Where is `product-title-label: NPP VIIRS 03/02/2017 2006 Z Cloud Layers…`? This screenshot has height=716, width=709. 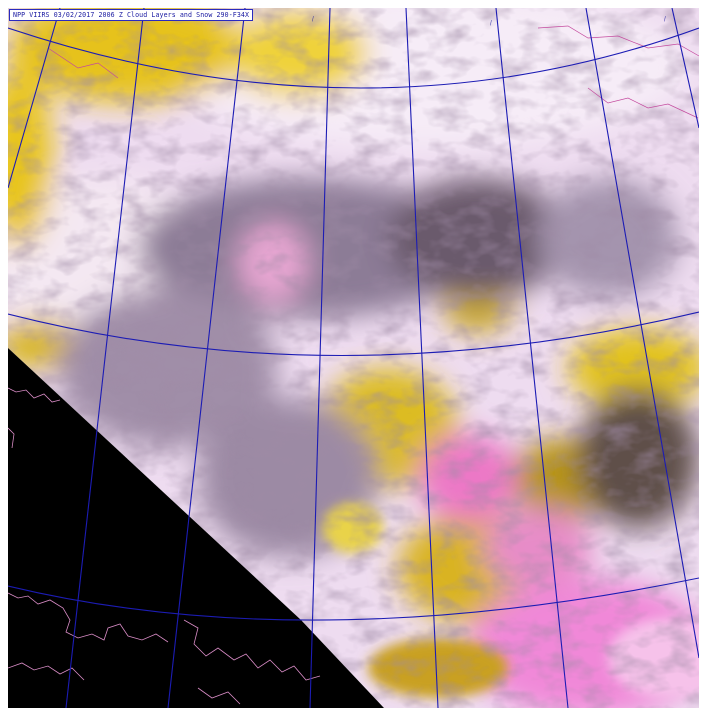 product-title-label: NPP VIIRS 03/02/2017 2006 Z Cloud Layers… is located at coordinates (131, 15).